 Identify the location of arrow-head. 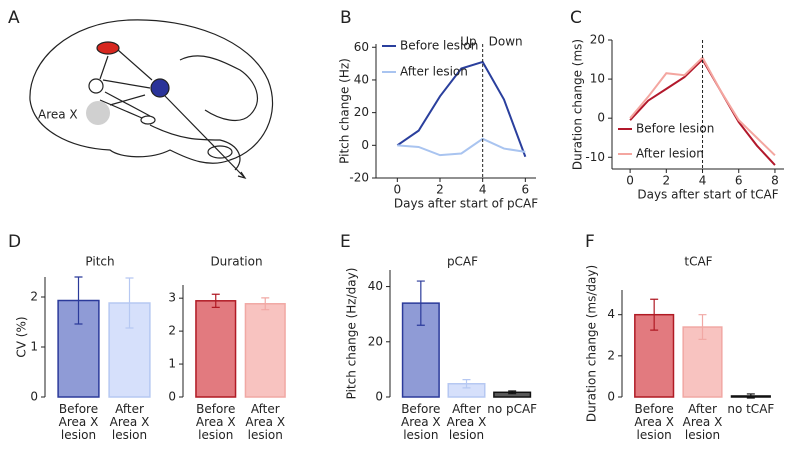
(242, 175).